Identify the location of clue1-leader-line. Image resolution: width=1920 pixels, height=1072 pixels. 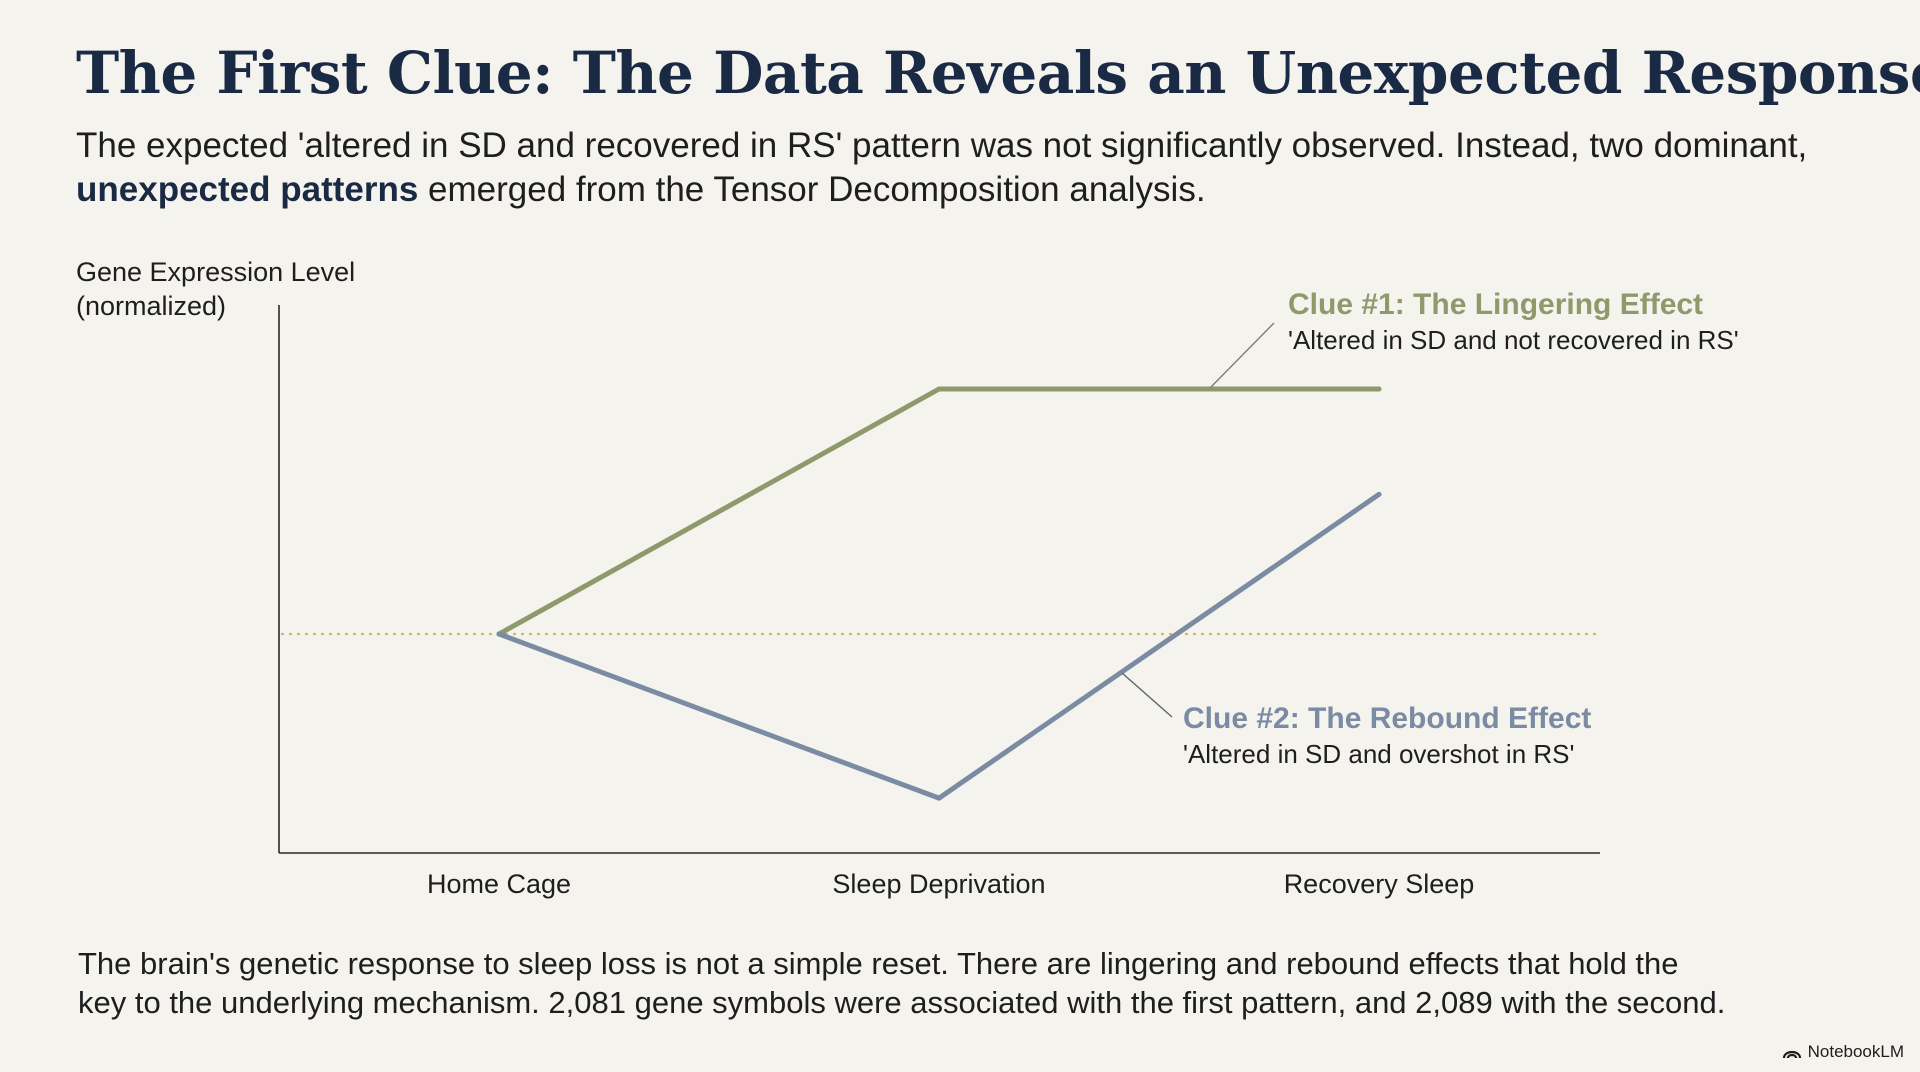
(1242, 355).